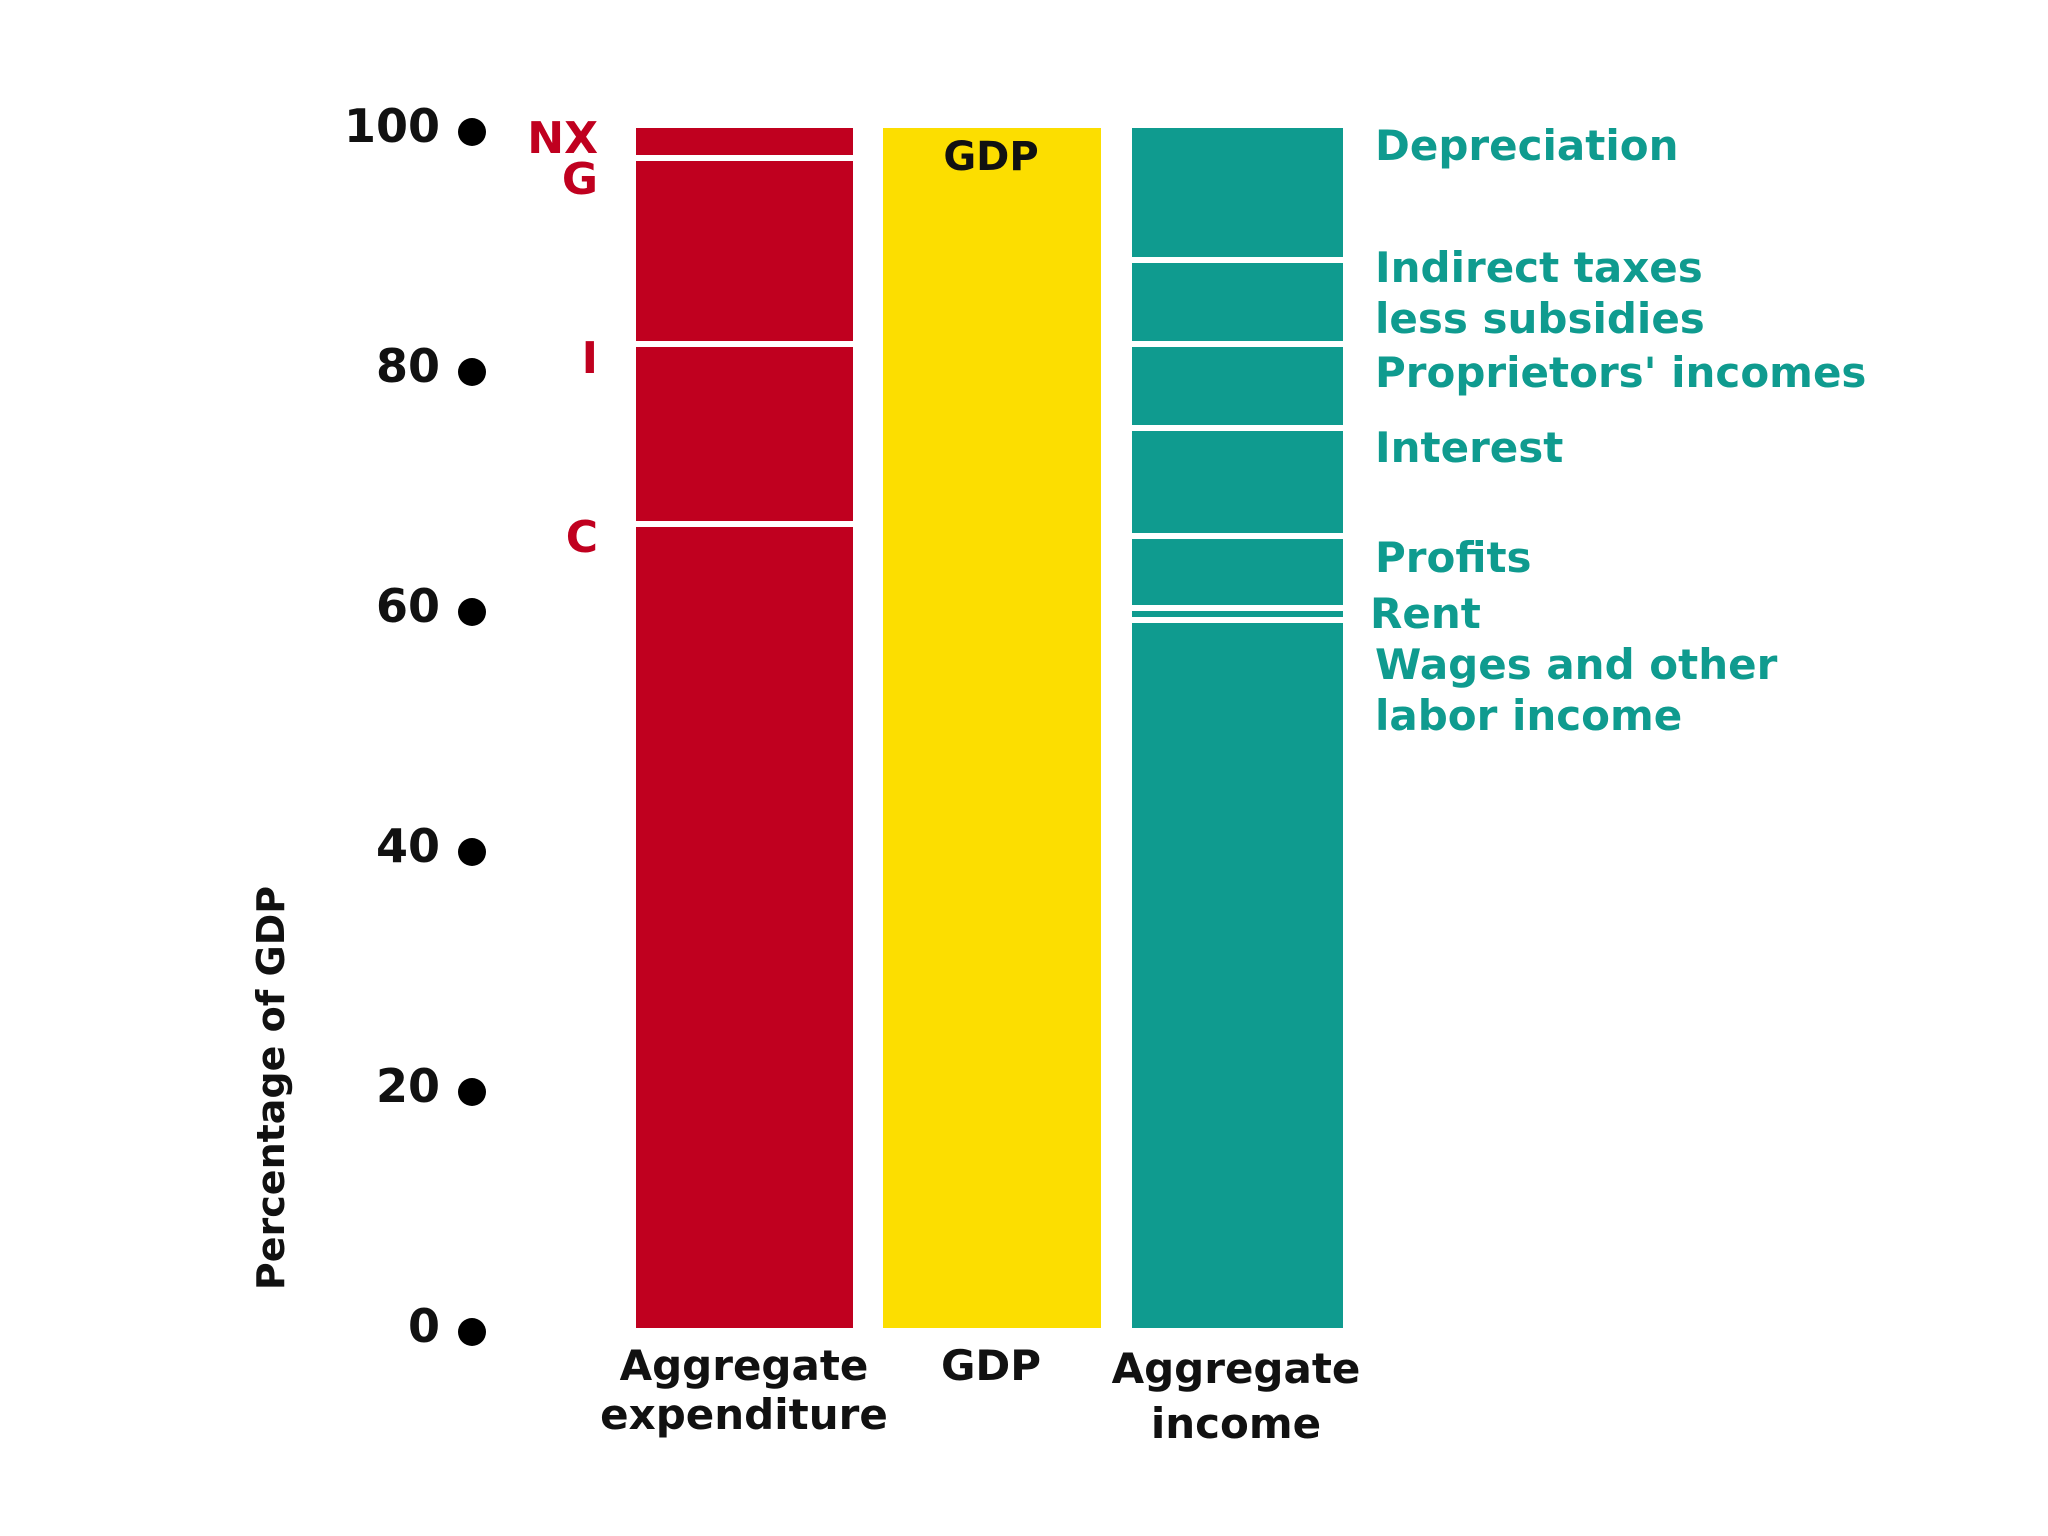 This screenshot has width=2048, height=1536. What do you see at coordinates (580, 179) in the screenshot?
I see `expenditure-label-g: G` at bounding box center [580, 179].